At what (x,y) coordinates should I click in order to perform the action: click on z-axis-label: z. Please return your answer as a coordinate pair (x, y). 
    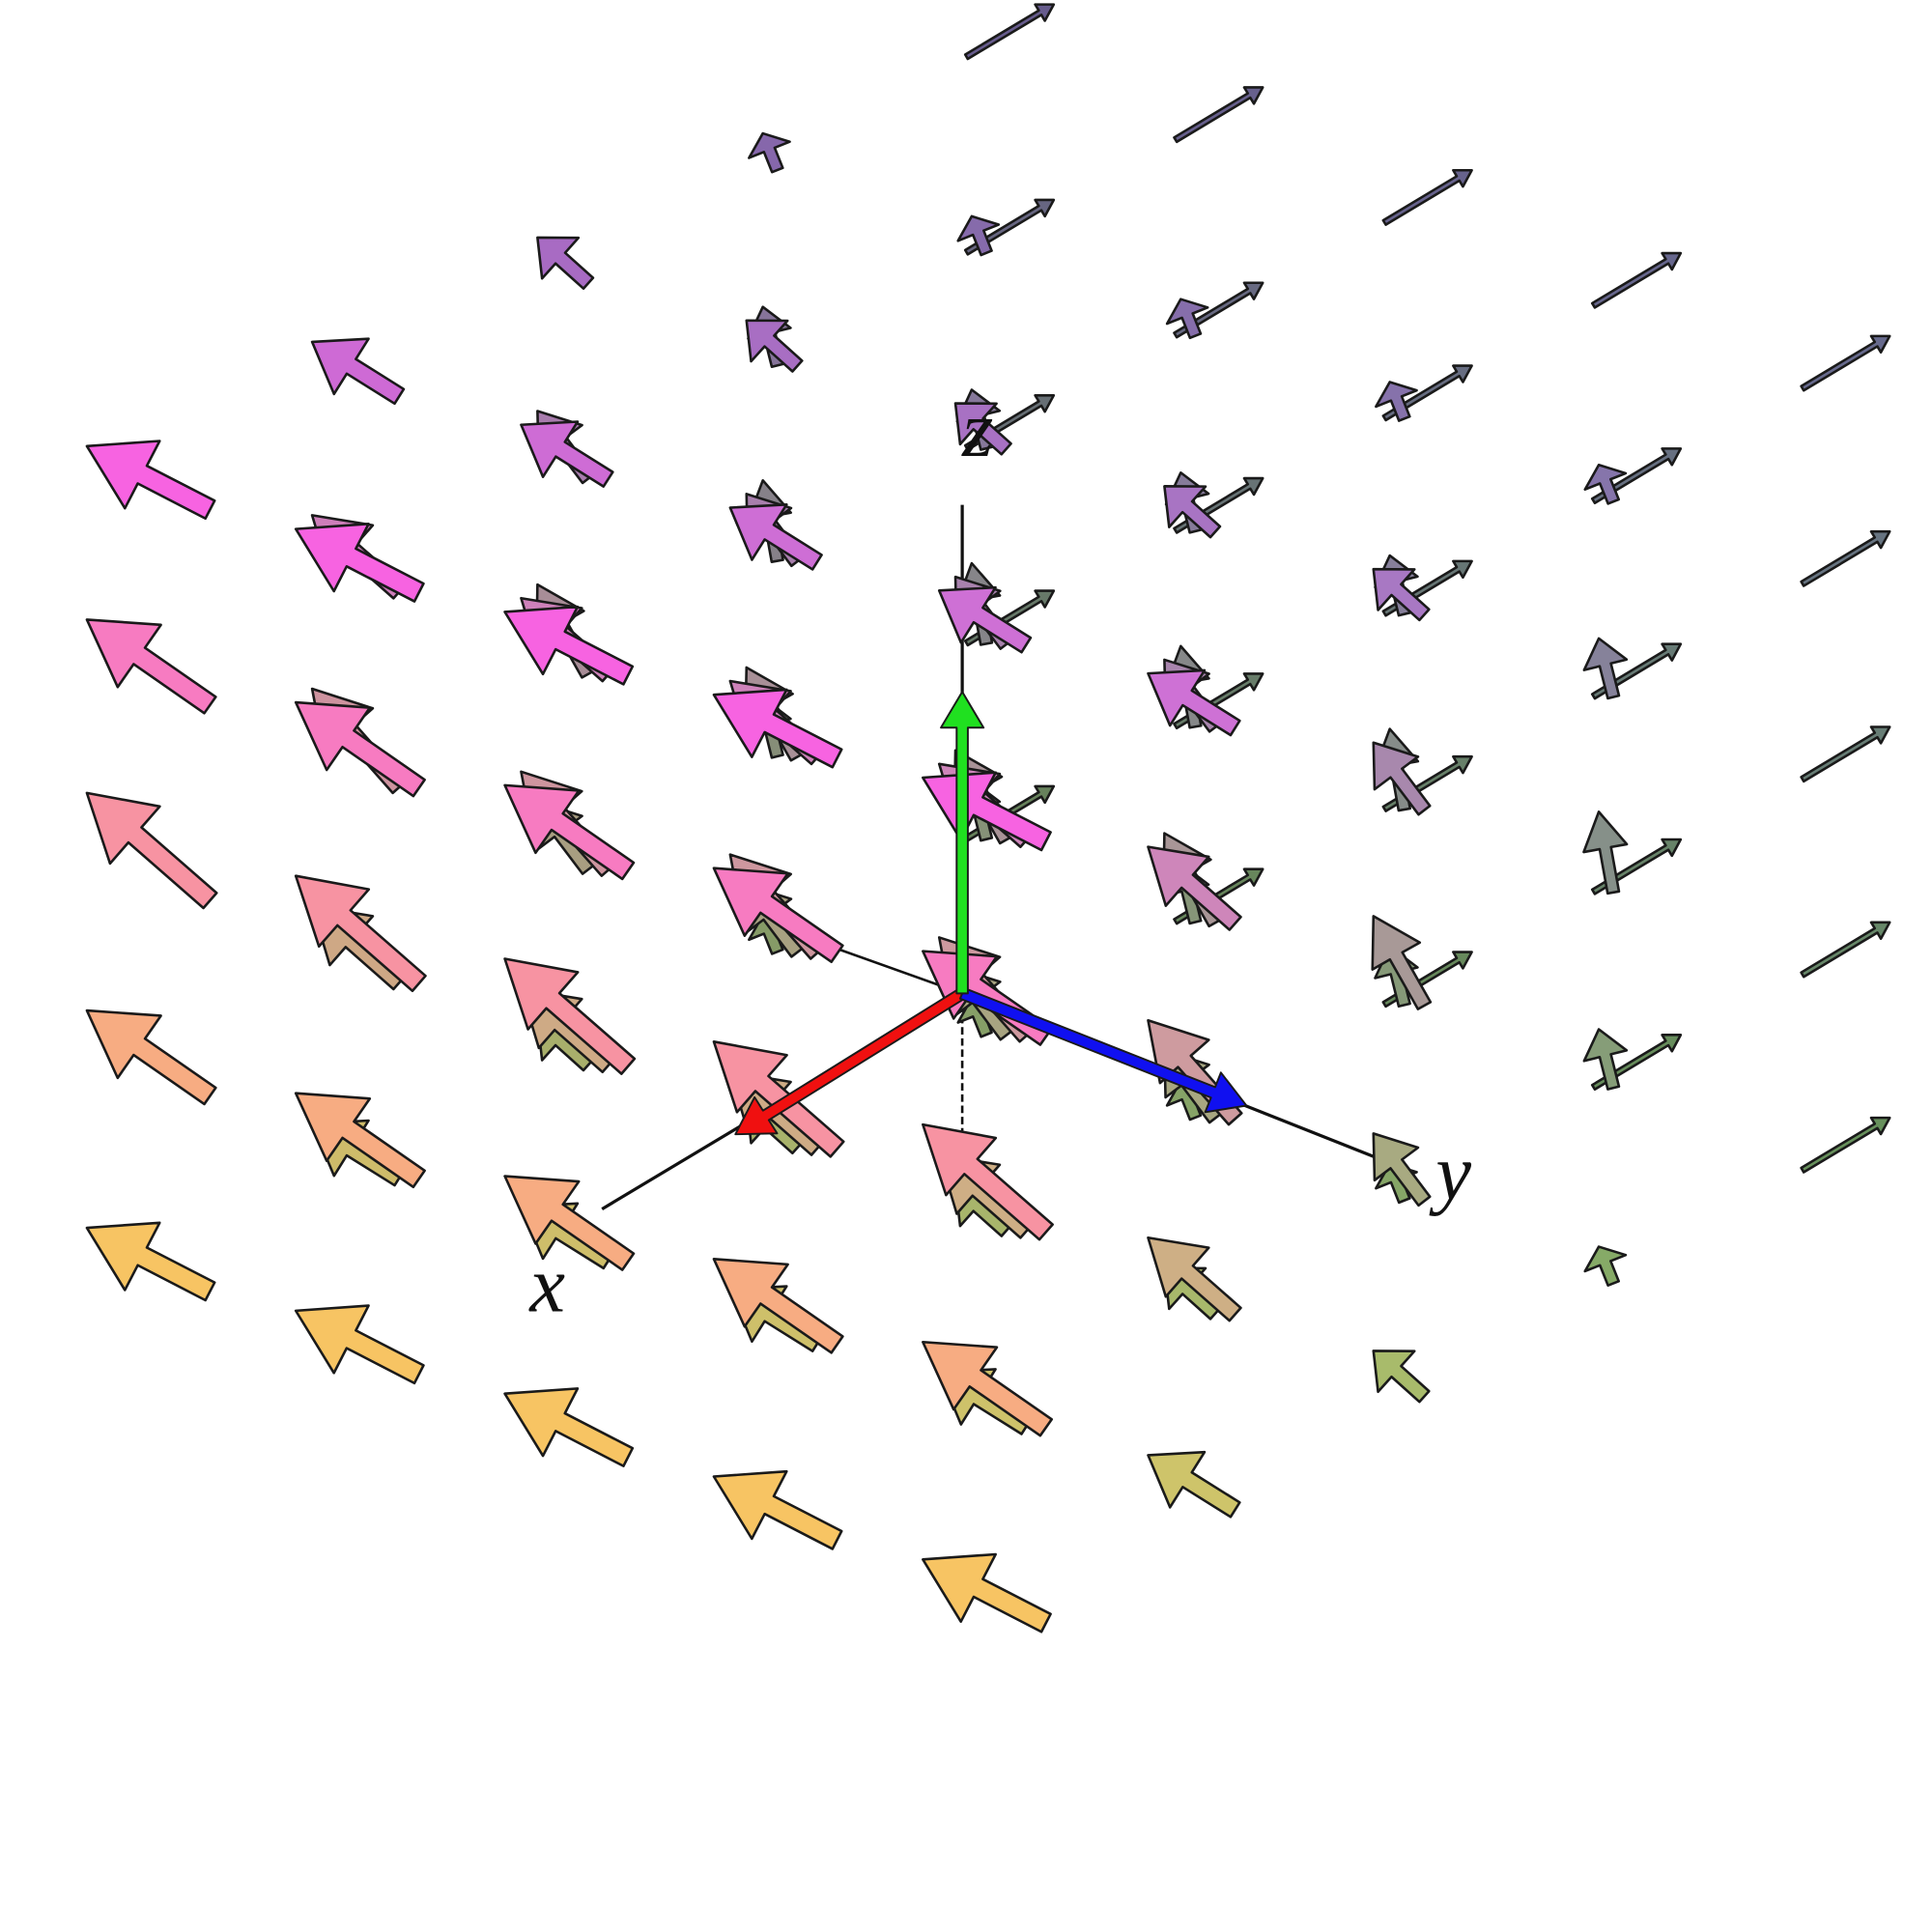
    Looking at the image, I should click on (977, 428).